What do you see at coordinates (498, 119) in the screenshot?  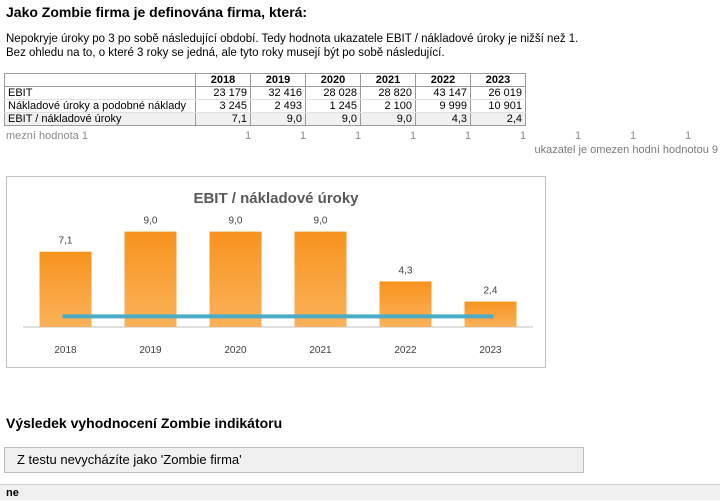 I see `cell: 2,4` at bounding box center [498, 119].